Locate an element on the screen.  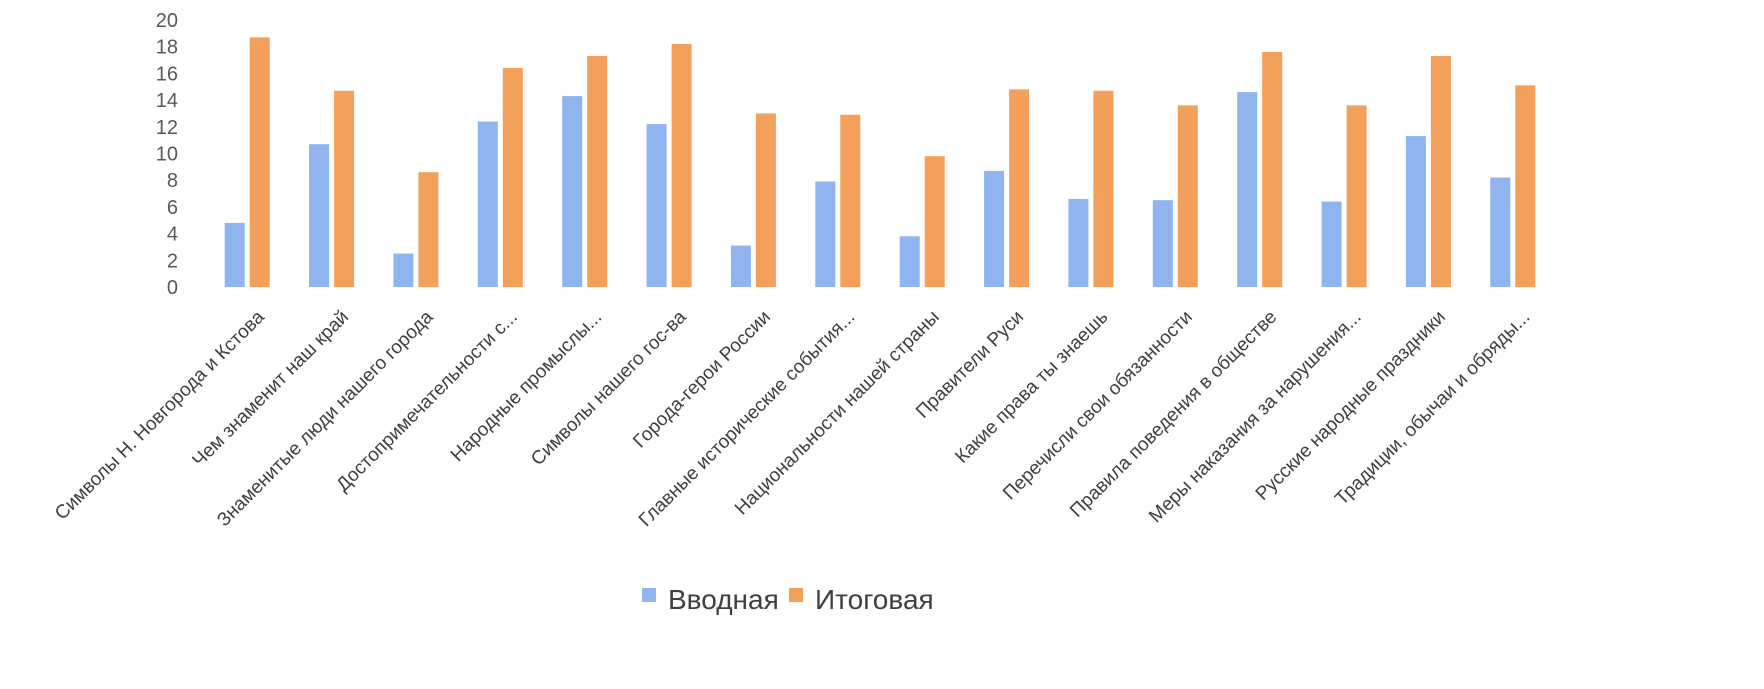
legend-label-2: Итоговая is located at coordinates (874, 599).